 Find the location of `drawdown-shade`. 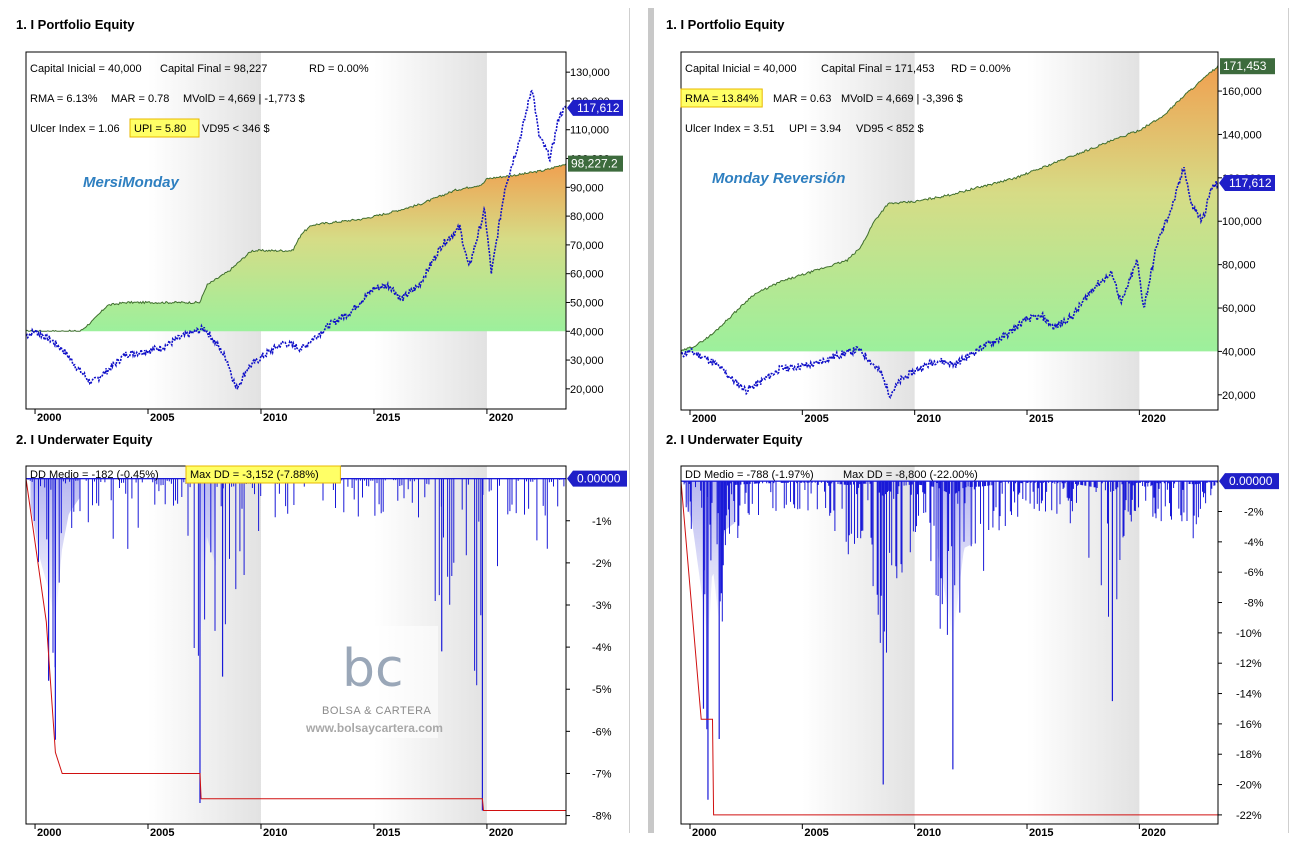

drawdown-shade is located at coordinates (207, 567).